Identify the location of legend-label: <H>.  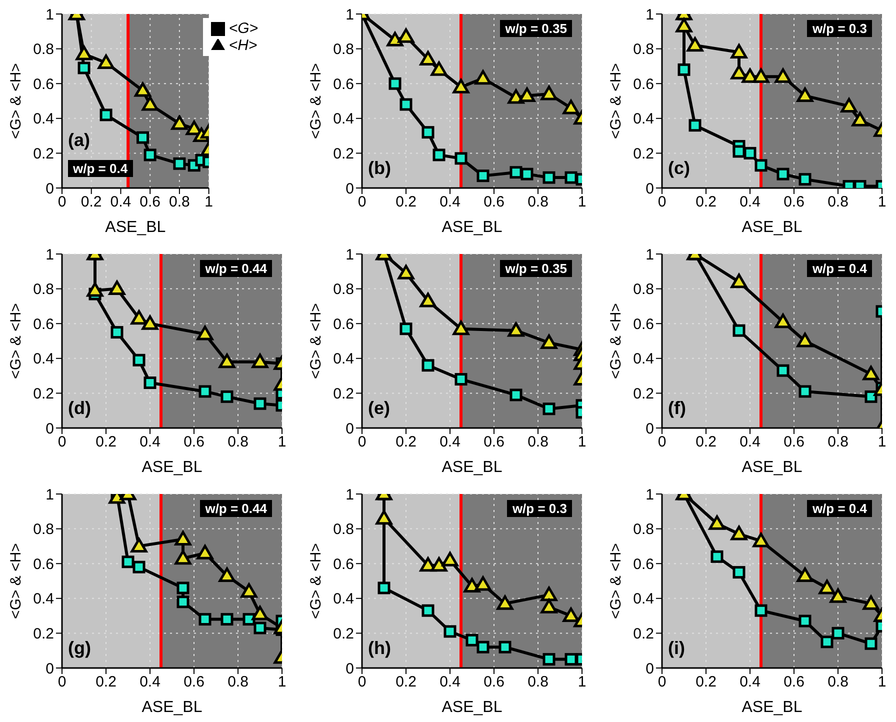
(243, 45).